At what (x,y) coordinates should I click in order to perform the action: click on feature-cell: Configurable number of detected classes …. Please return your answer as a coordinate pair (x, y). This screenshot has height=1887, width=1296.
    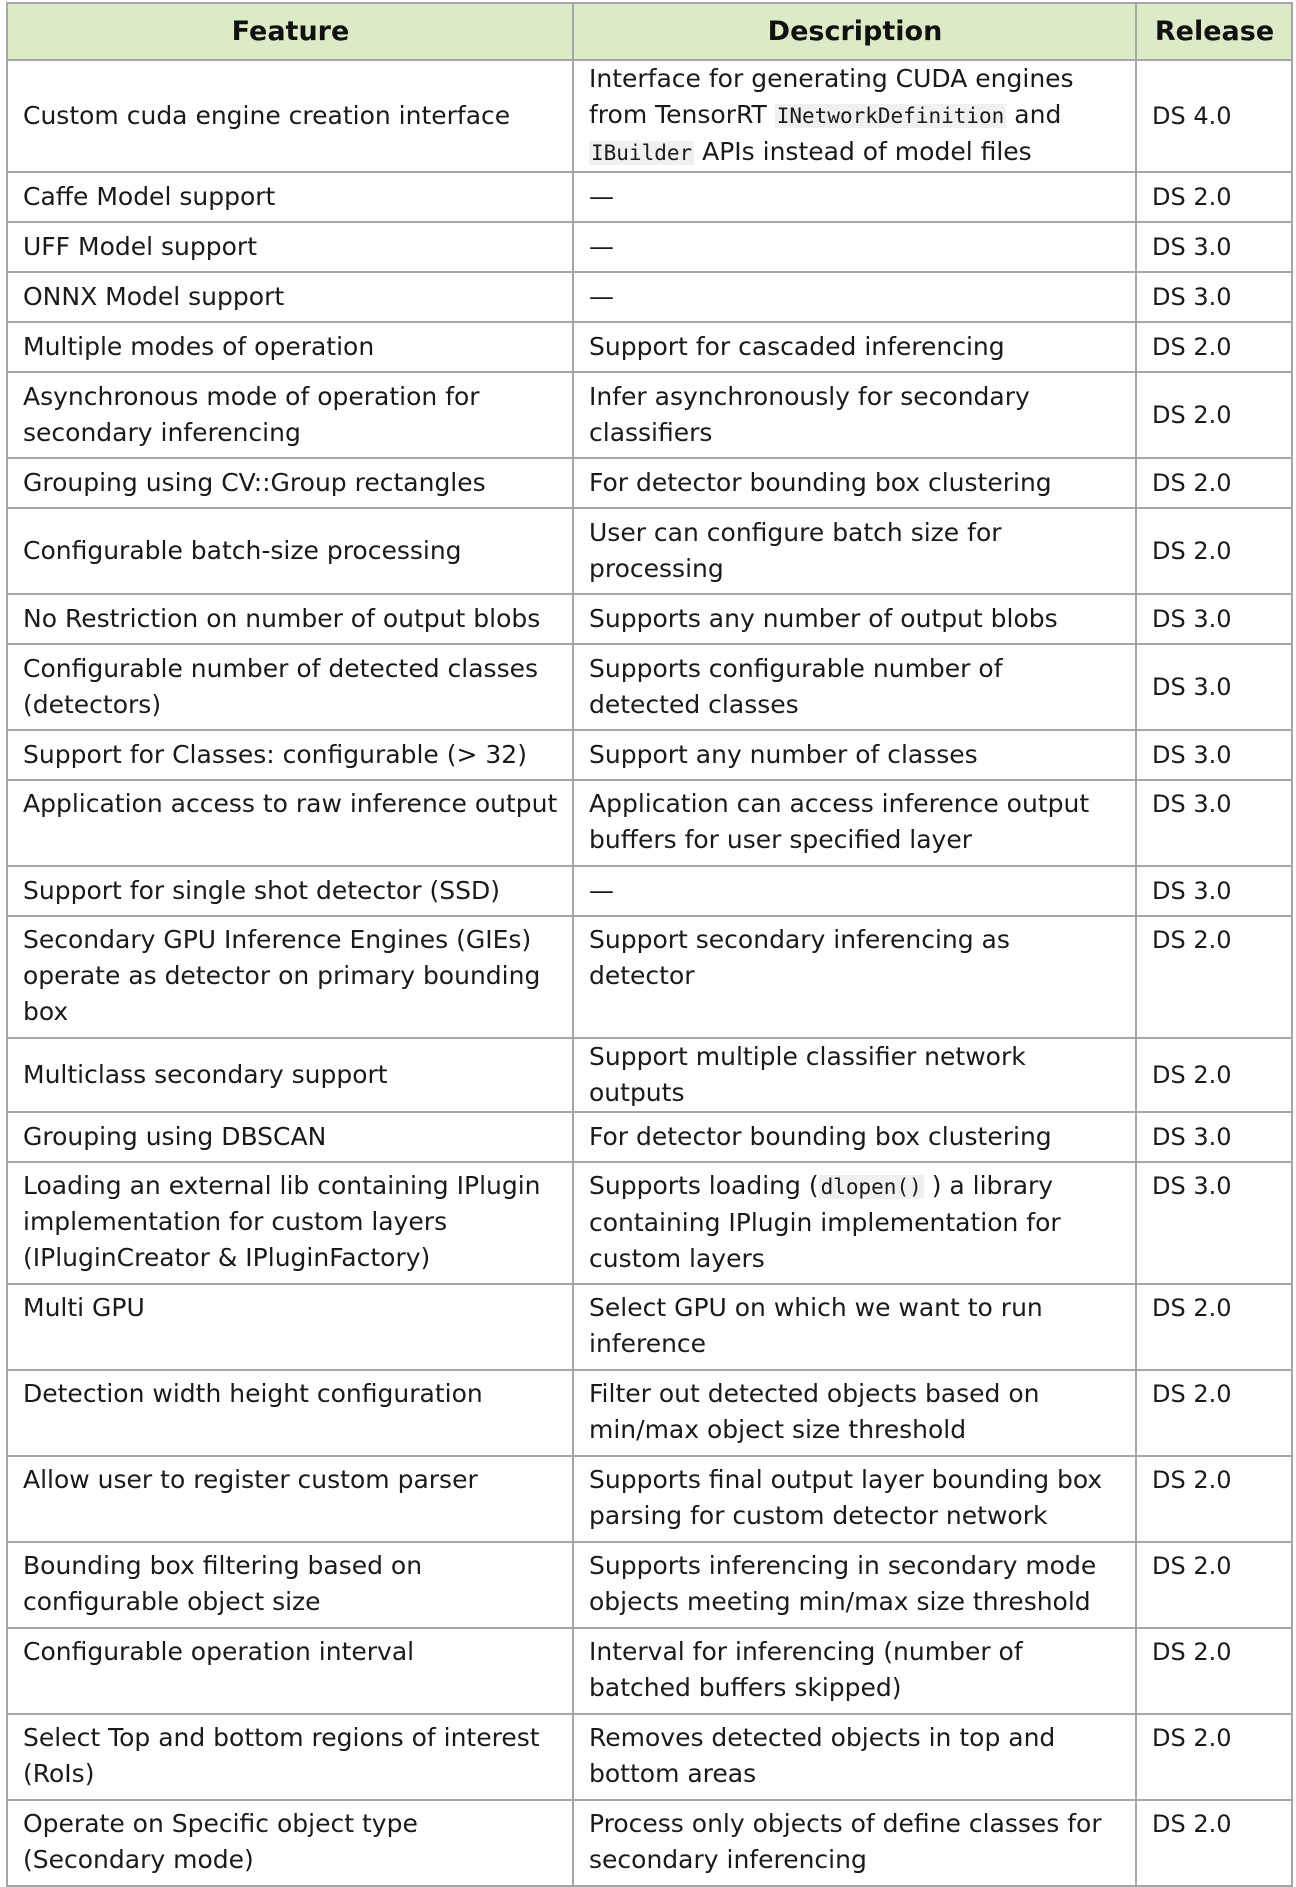
    Looking at the image, I should click on (290, 687).